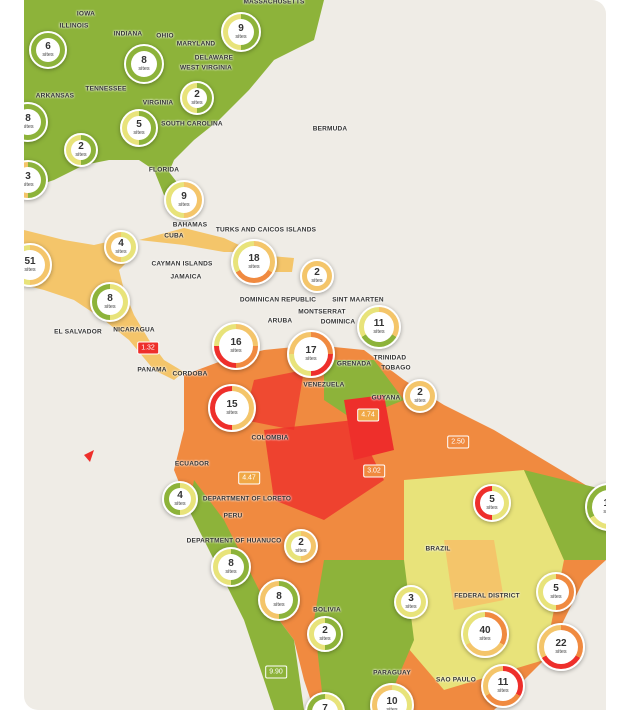 This screenshot has height=710, width=634. I want to click on place-label: CAYMAN ISLANDS, so click(182, 264).